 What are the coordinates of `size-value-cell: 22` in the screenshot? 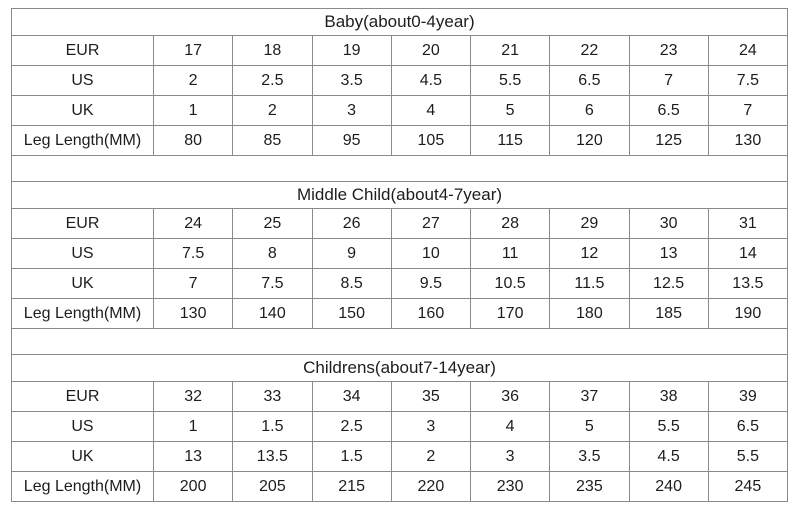 It's located at (589, 50).